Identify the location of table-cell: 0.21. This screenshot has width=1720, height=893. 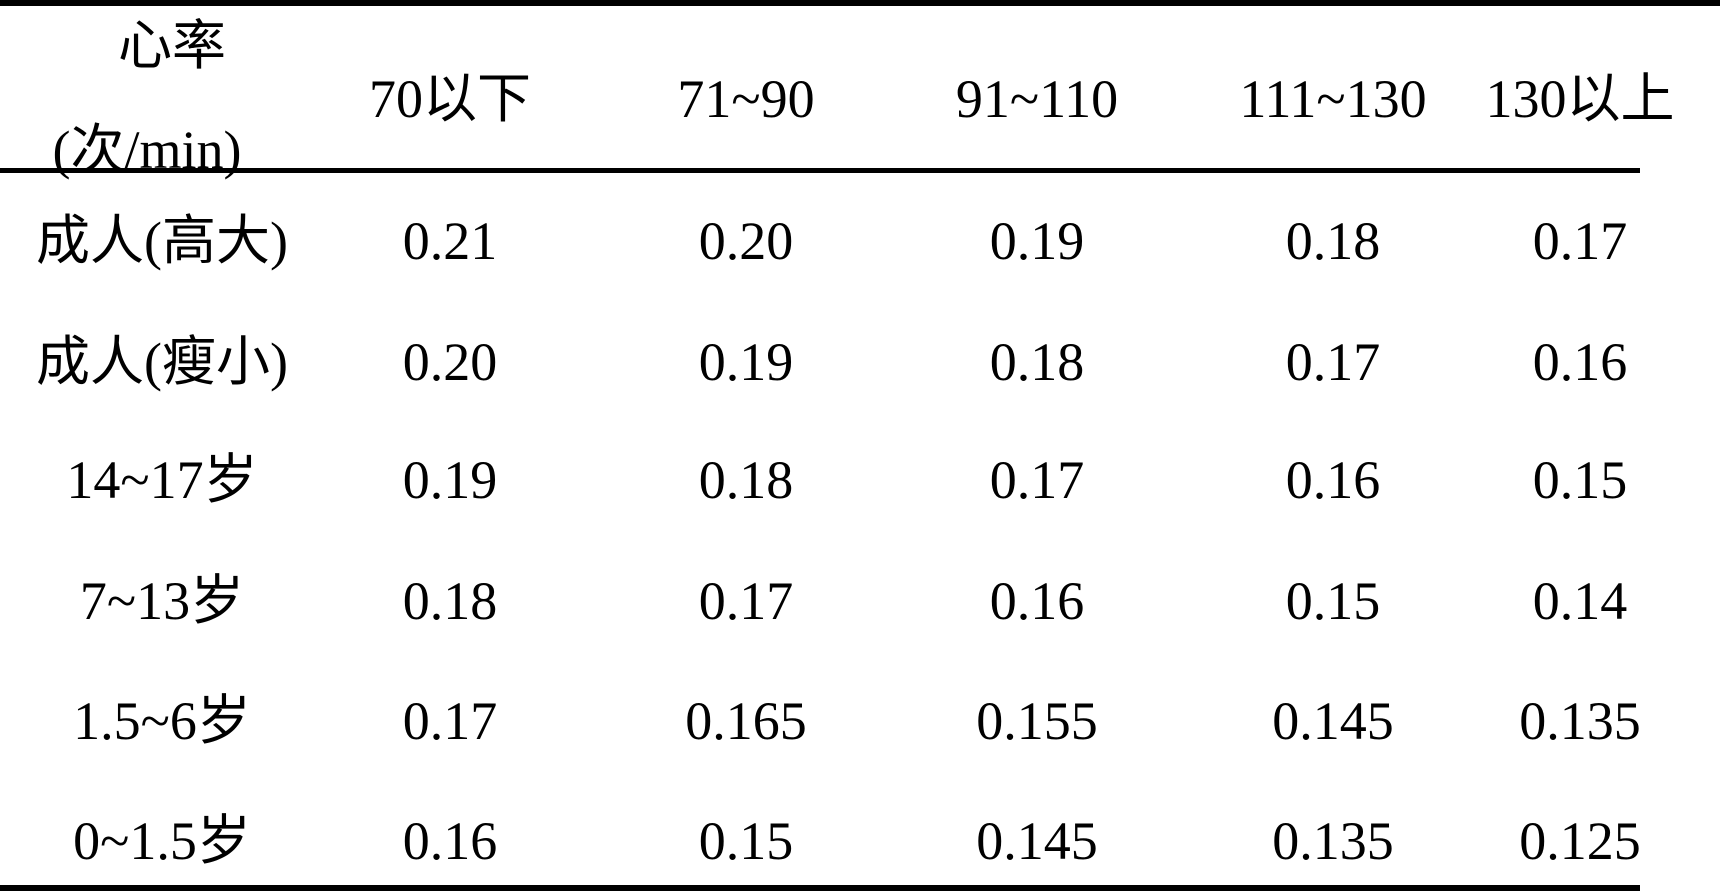
(450, 241).